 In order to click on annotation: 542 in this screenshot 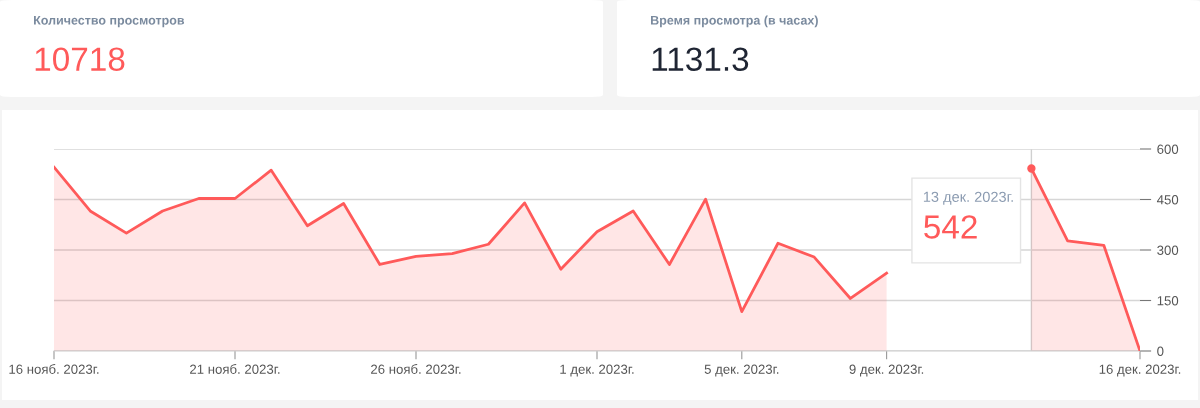, I will do `click(950, 227)`.